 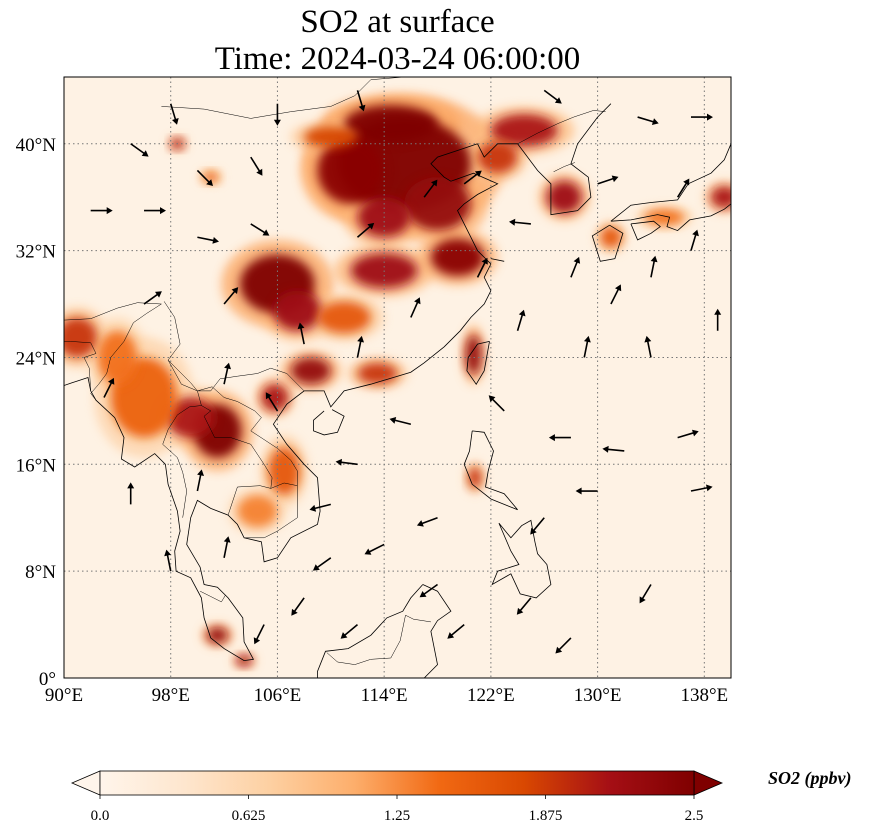 What do you see at coordinates (810, 778) in the screenshot?
I see `colorbar-label: SO2 (ppbv)` at bounding box center [810, 778].